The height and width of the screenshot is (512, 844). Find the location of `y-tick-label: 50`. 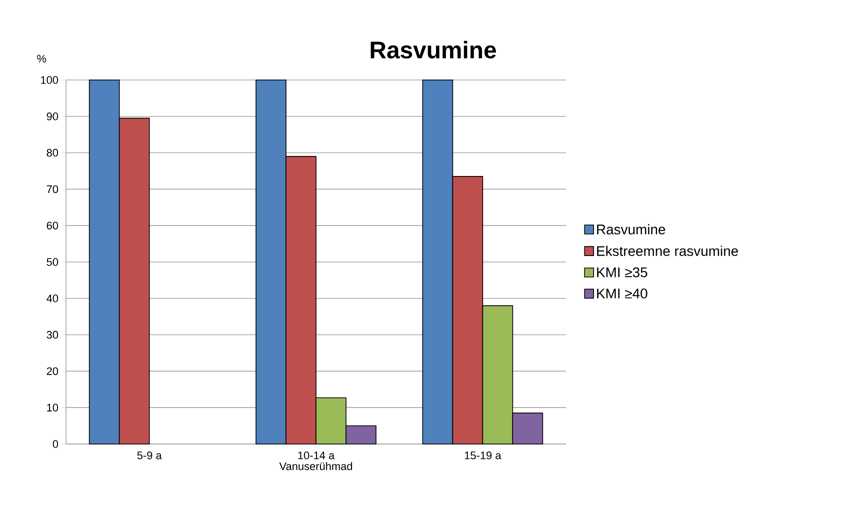

y-tick-label: 50 is located at coordinates (52, 262).